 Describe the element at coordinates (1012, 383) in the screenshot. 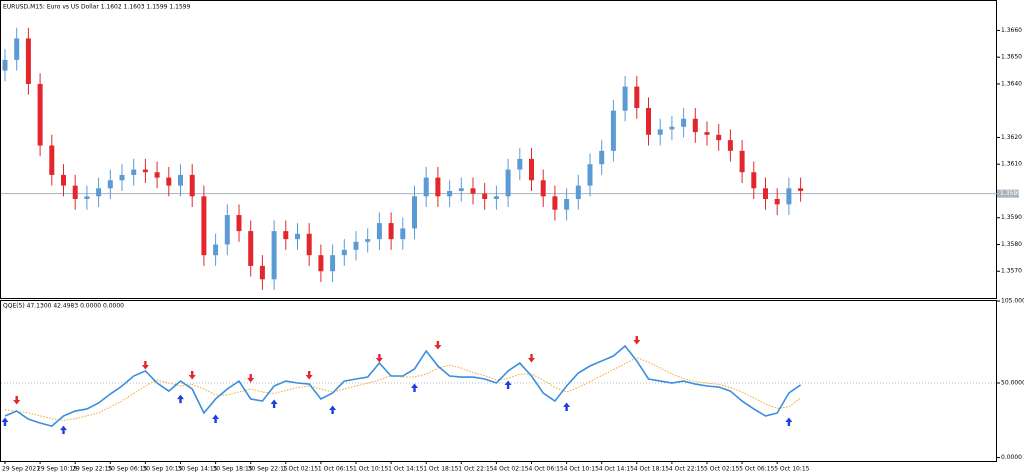

I see `y-tick-label: 50.0000` at that location.